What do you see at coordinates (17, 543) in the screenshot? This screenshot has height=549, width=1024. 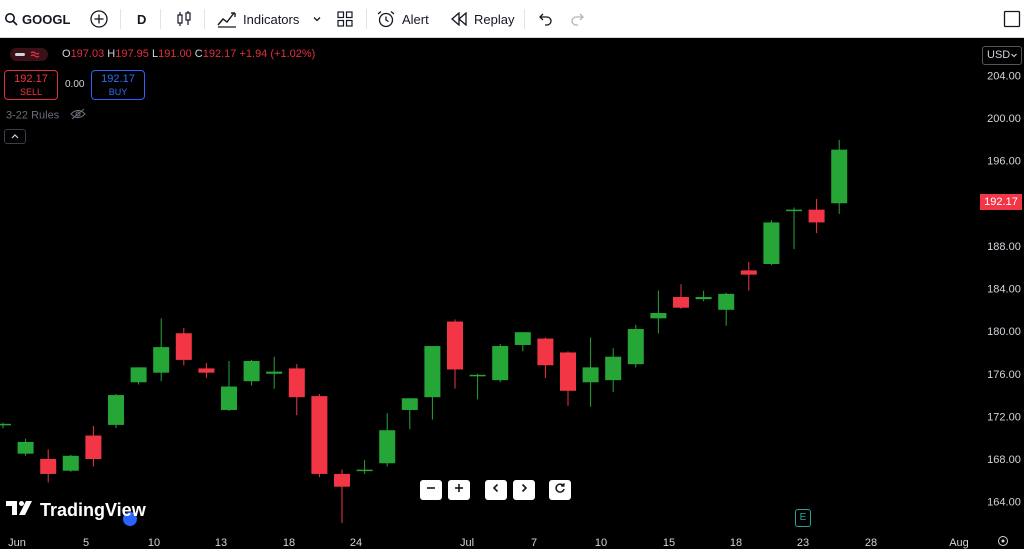 I see `x-tick-label: Jun` at bounding box center [17, 543].